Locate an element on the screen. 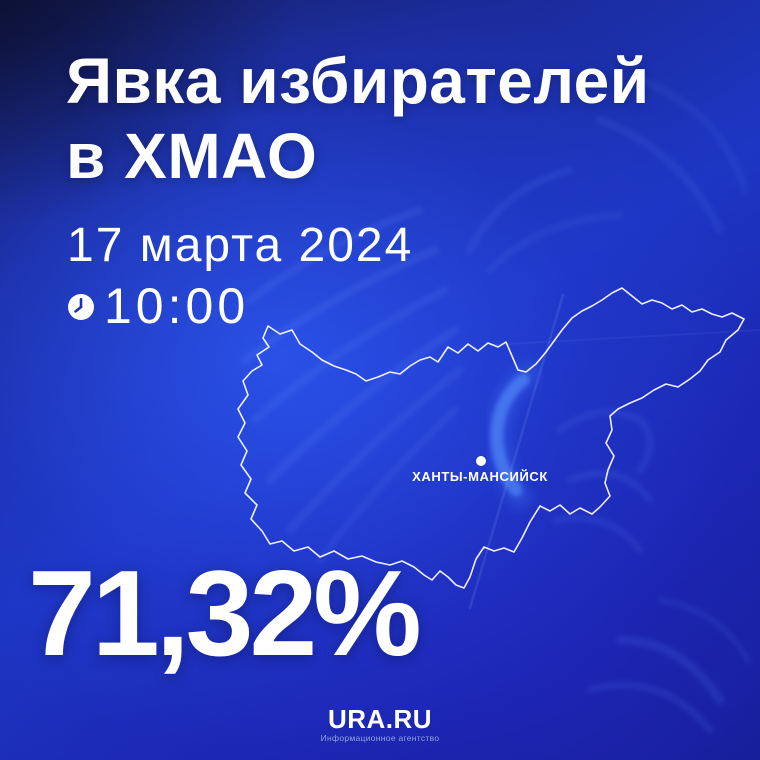  title-line-1: Явка избирателей is located at coordinates (358, 81).